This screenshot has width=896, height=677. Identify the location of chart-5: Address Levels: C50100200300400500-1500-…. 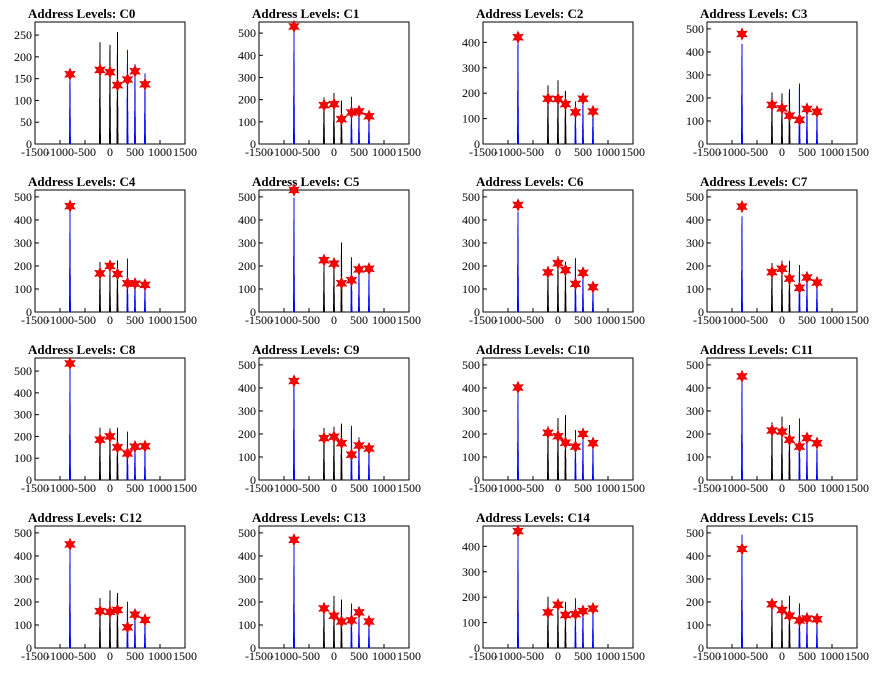
(329, 250).